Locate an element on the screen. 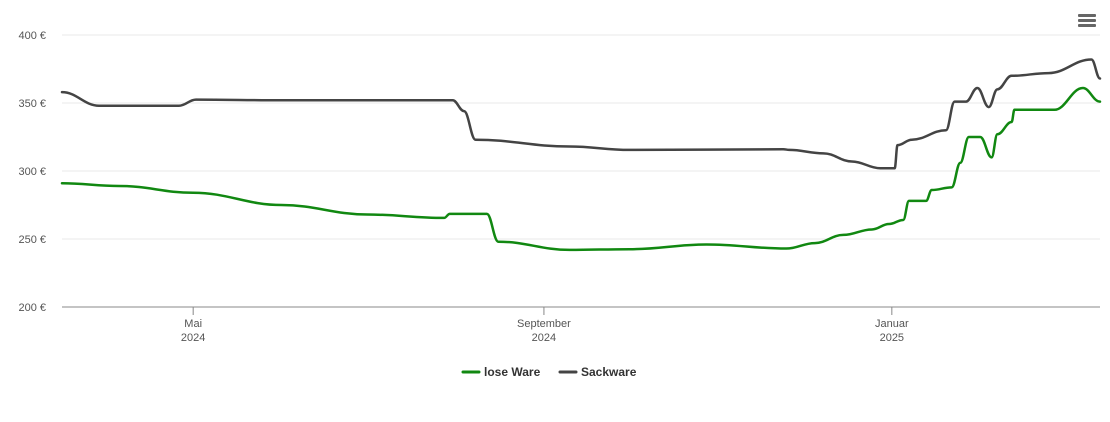 Image resolution: width=1110 pixels, height=422 pixels. x-tick-label: Januar is located at coordinates (892, 324).